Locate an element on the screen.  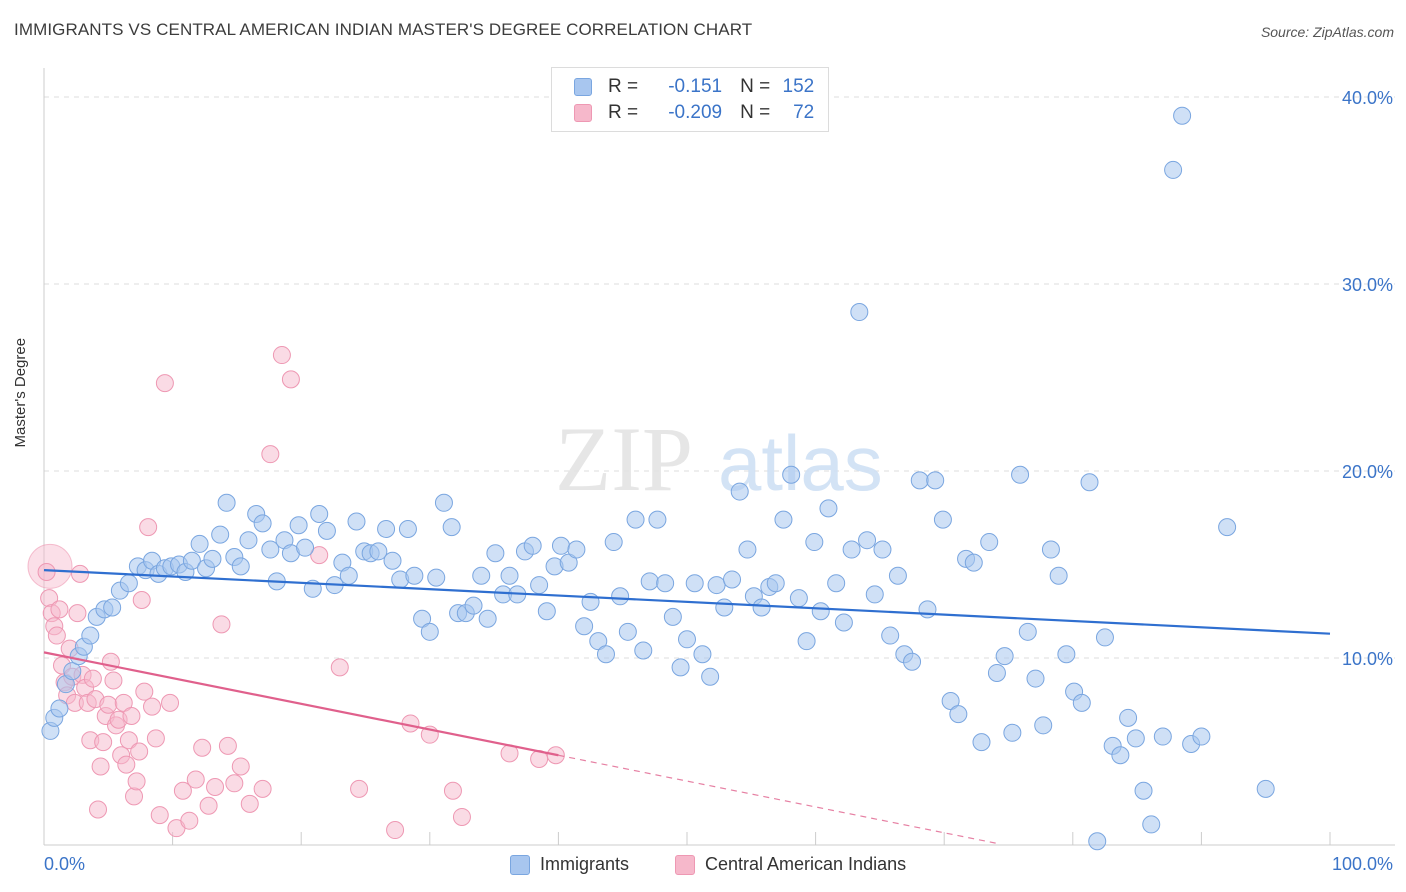
legend-n-value: 72 is located at coordinates (804, 112).